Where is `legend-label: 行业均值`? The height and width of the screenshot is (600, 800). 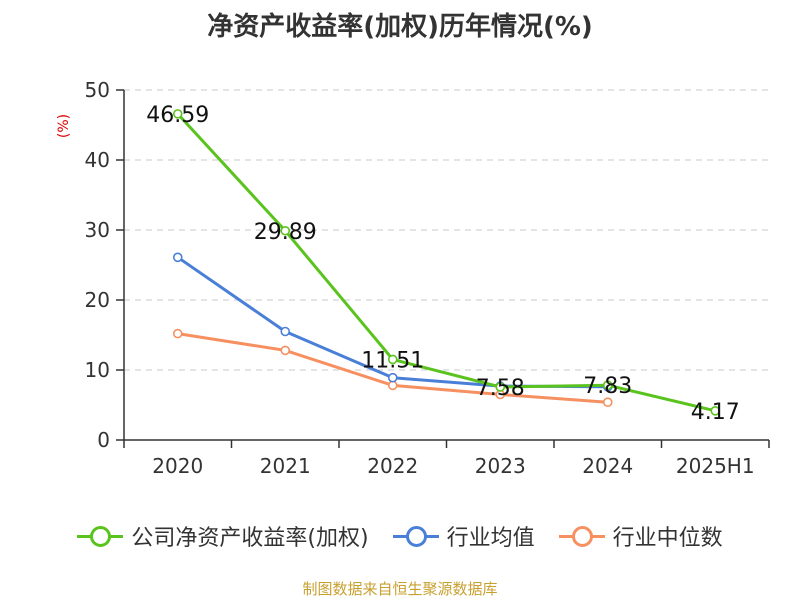
legend-label: 行业均值 is located at coordinates (490, 538).